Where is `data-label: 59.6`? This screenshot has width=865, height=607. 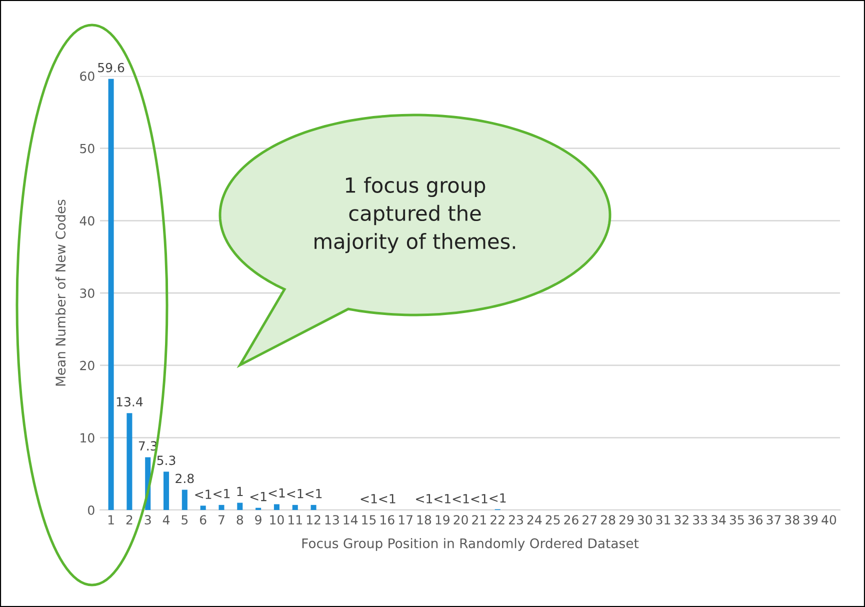 data-label: 59.6 is located at coordinates (111, 67).